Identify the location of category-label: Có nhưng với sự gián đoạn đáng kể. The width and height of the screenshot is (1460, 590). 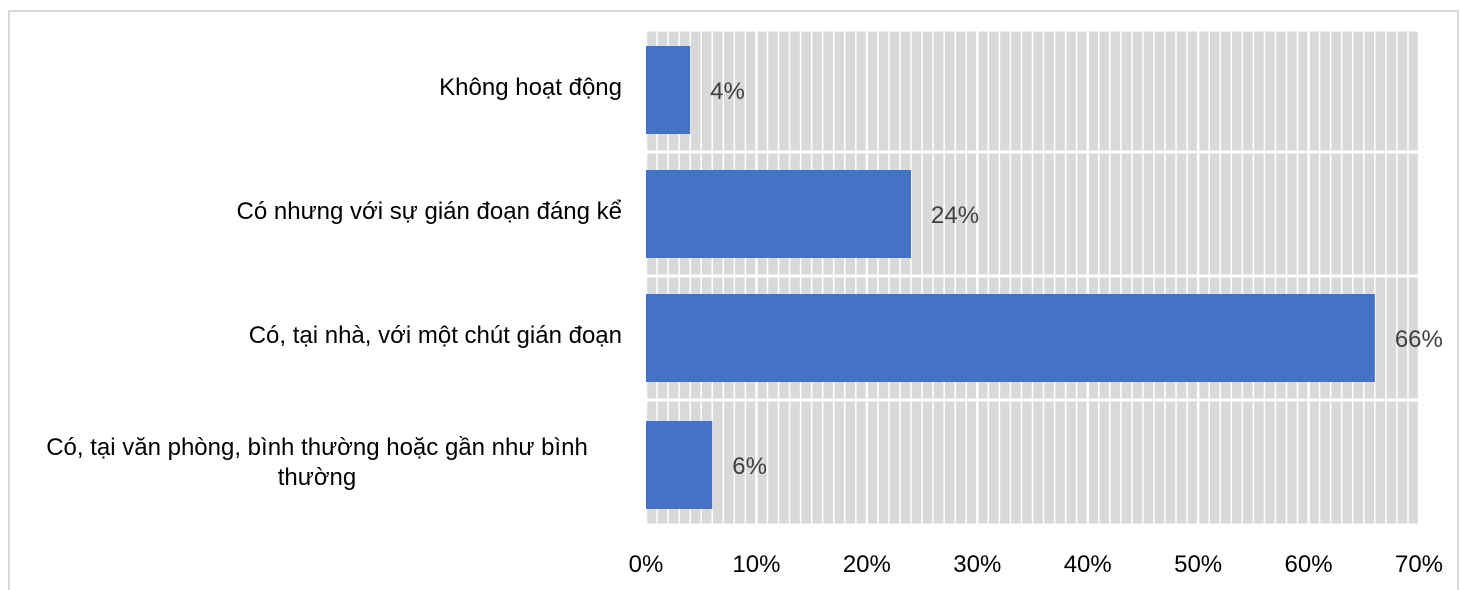
(429, 211).